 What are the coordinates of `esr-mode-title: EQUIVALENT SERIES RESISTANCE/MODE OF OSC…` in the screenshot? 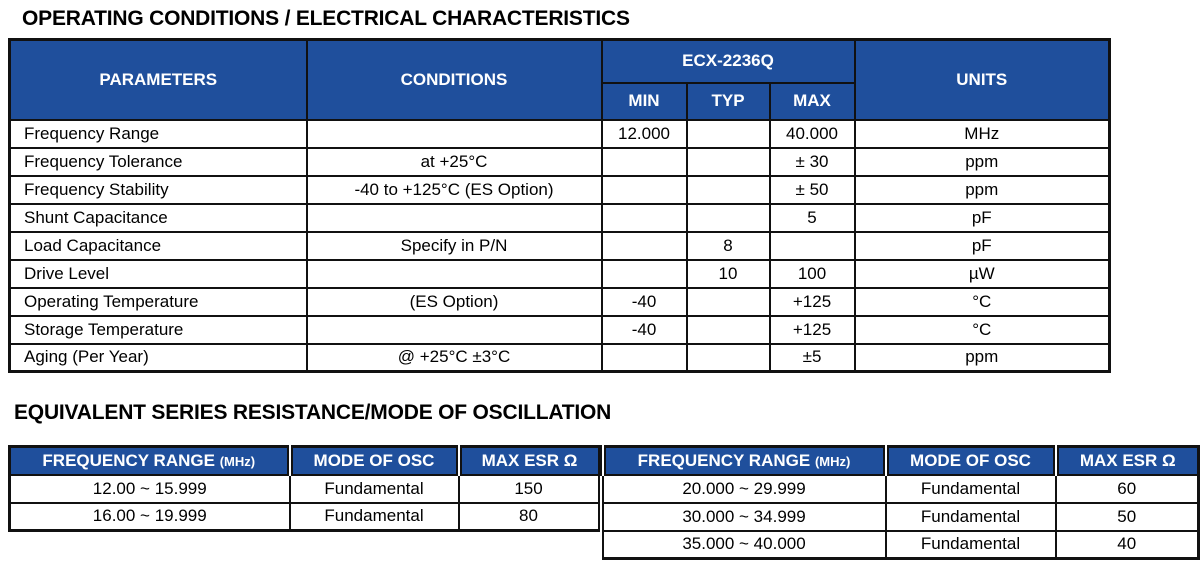 It's located at (313, 412).